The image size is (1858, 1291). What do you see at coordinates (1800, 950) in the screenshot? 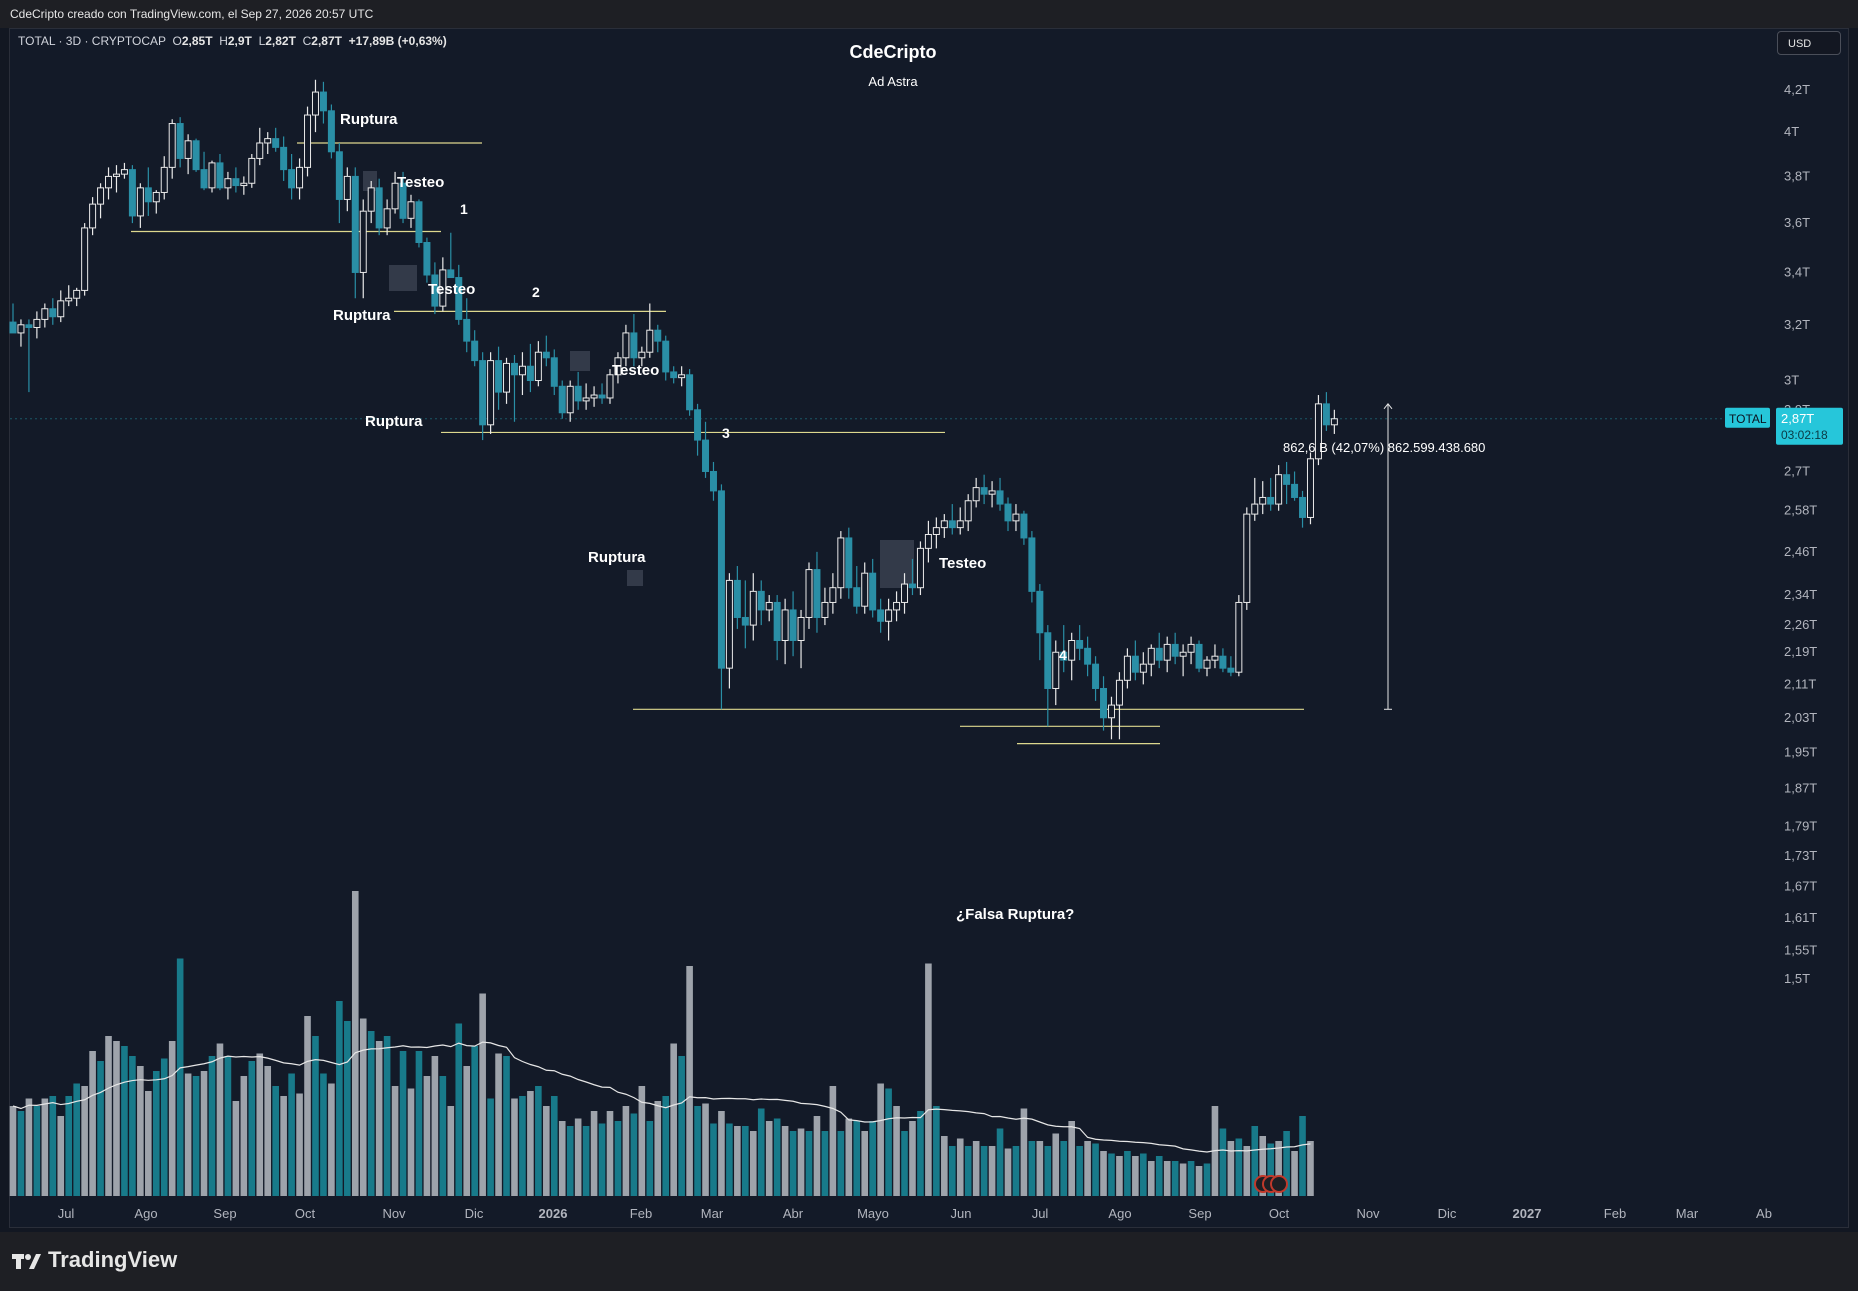
I see `y-tick-label: 1,55T` at bounding box center [1800, 950].